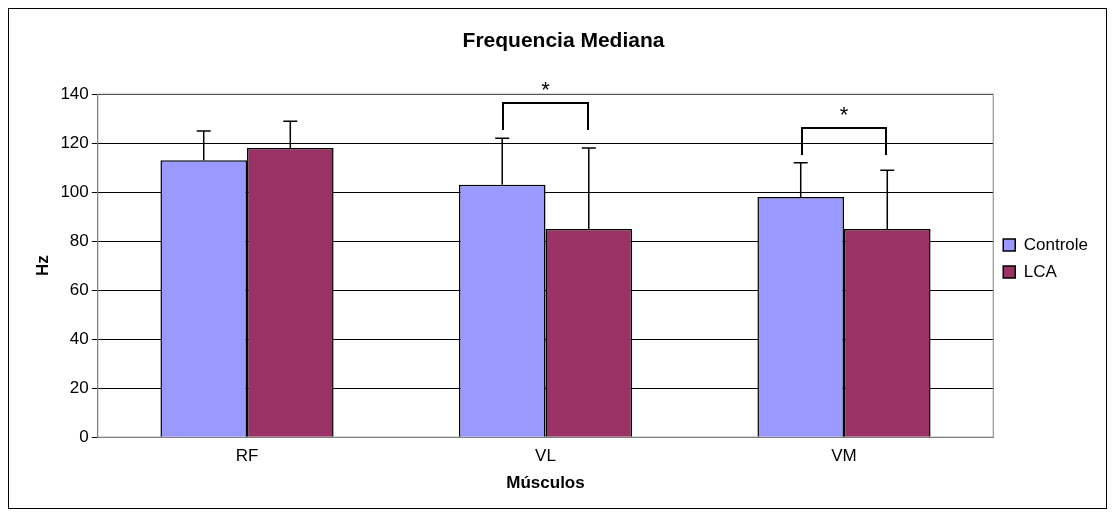 The width and height of the screenshot is (1115, 517). What do you see at coordinates (545, 456) in the screenshot?
I see `x-tick-label: VL` at bounding box center [545, 456].